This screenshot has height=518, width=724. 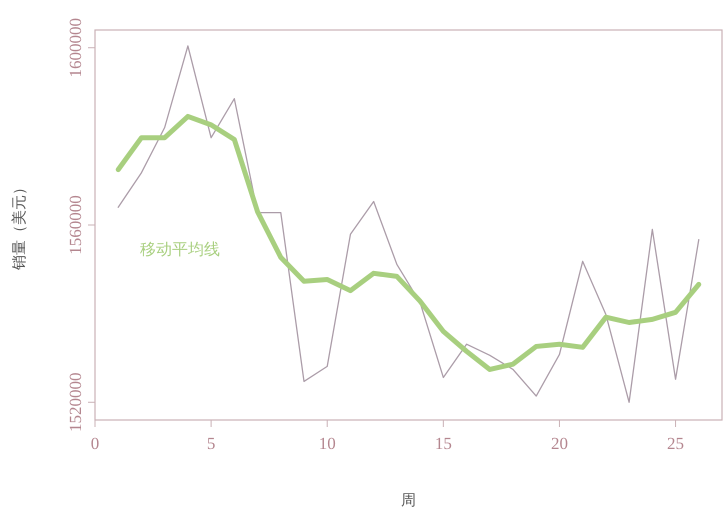 I want to click on x-tick-label: 0, so click(x=95, y=443).